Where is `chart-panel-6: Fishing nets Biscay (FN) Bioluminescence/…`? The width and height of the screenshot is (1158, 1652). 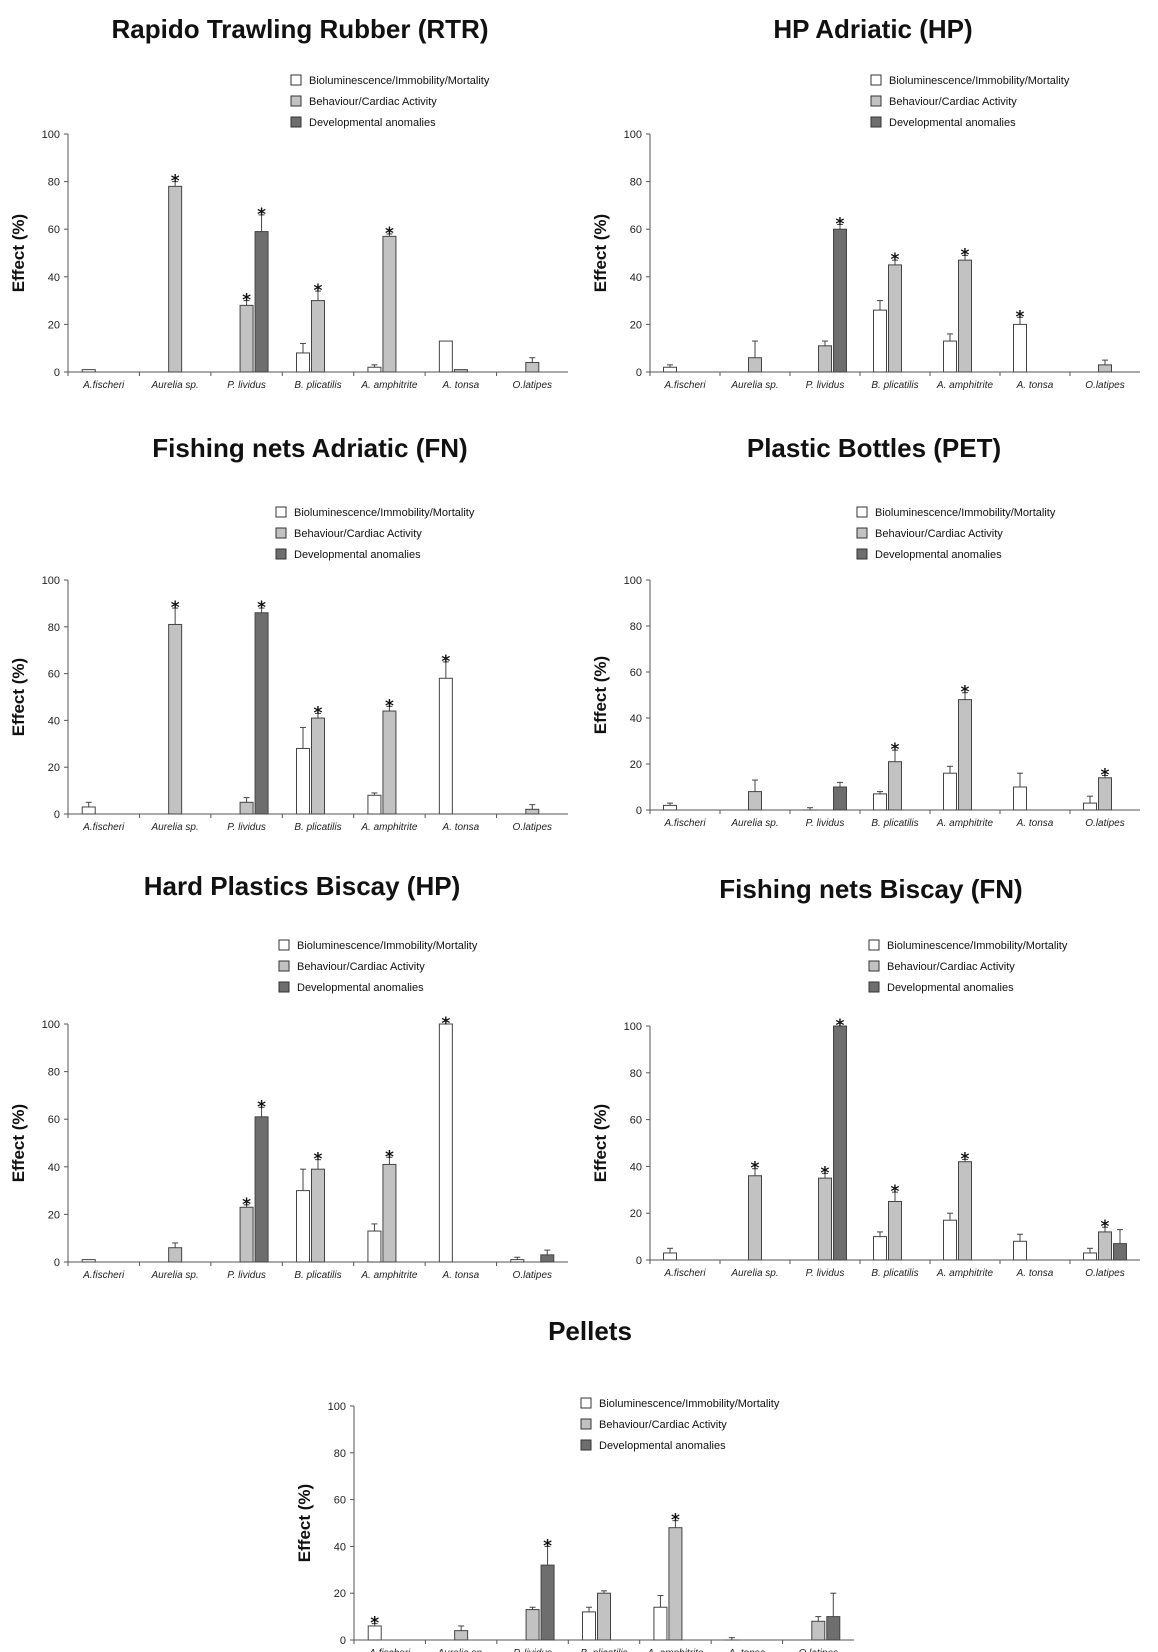 chart-panel-6: Fishing nets Biscay (FN) Bioluminescence/… is located at coordinates (865, 1076).